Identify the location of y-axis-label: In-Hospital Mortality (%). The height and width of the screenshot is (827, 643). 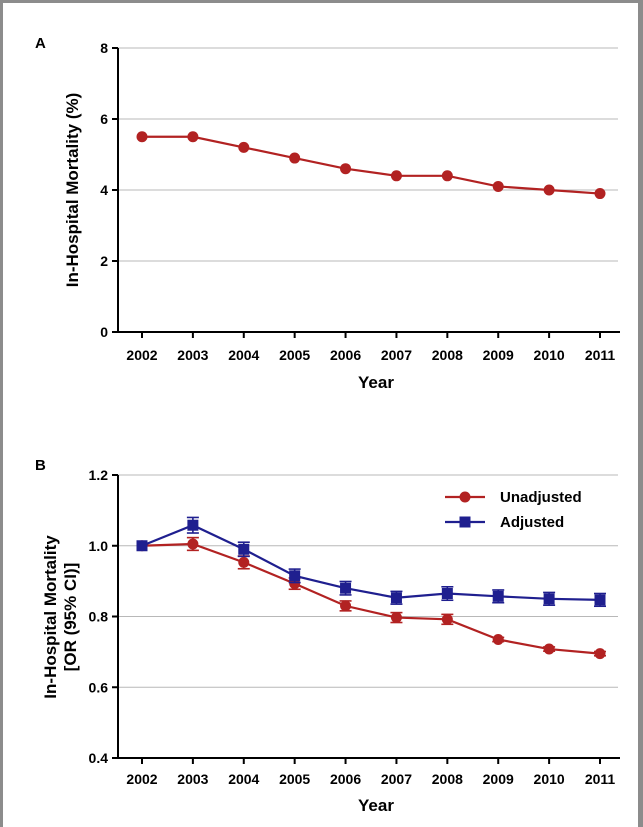
(72, 190).